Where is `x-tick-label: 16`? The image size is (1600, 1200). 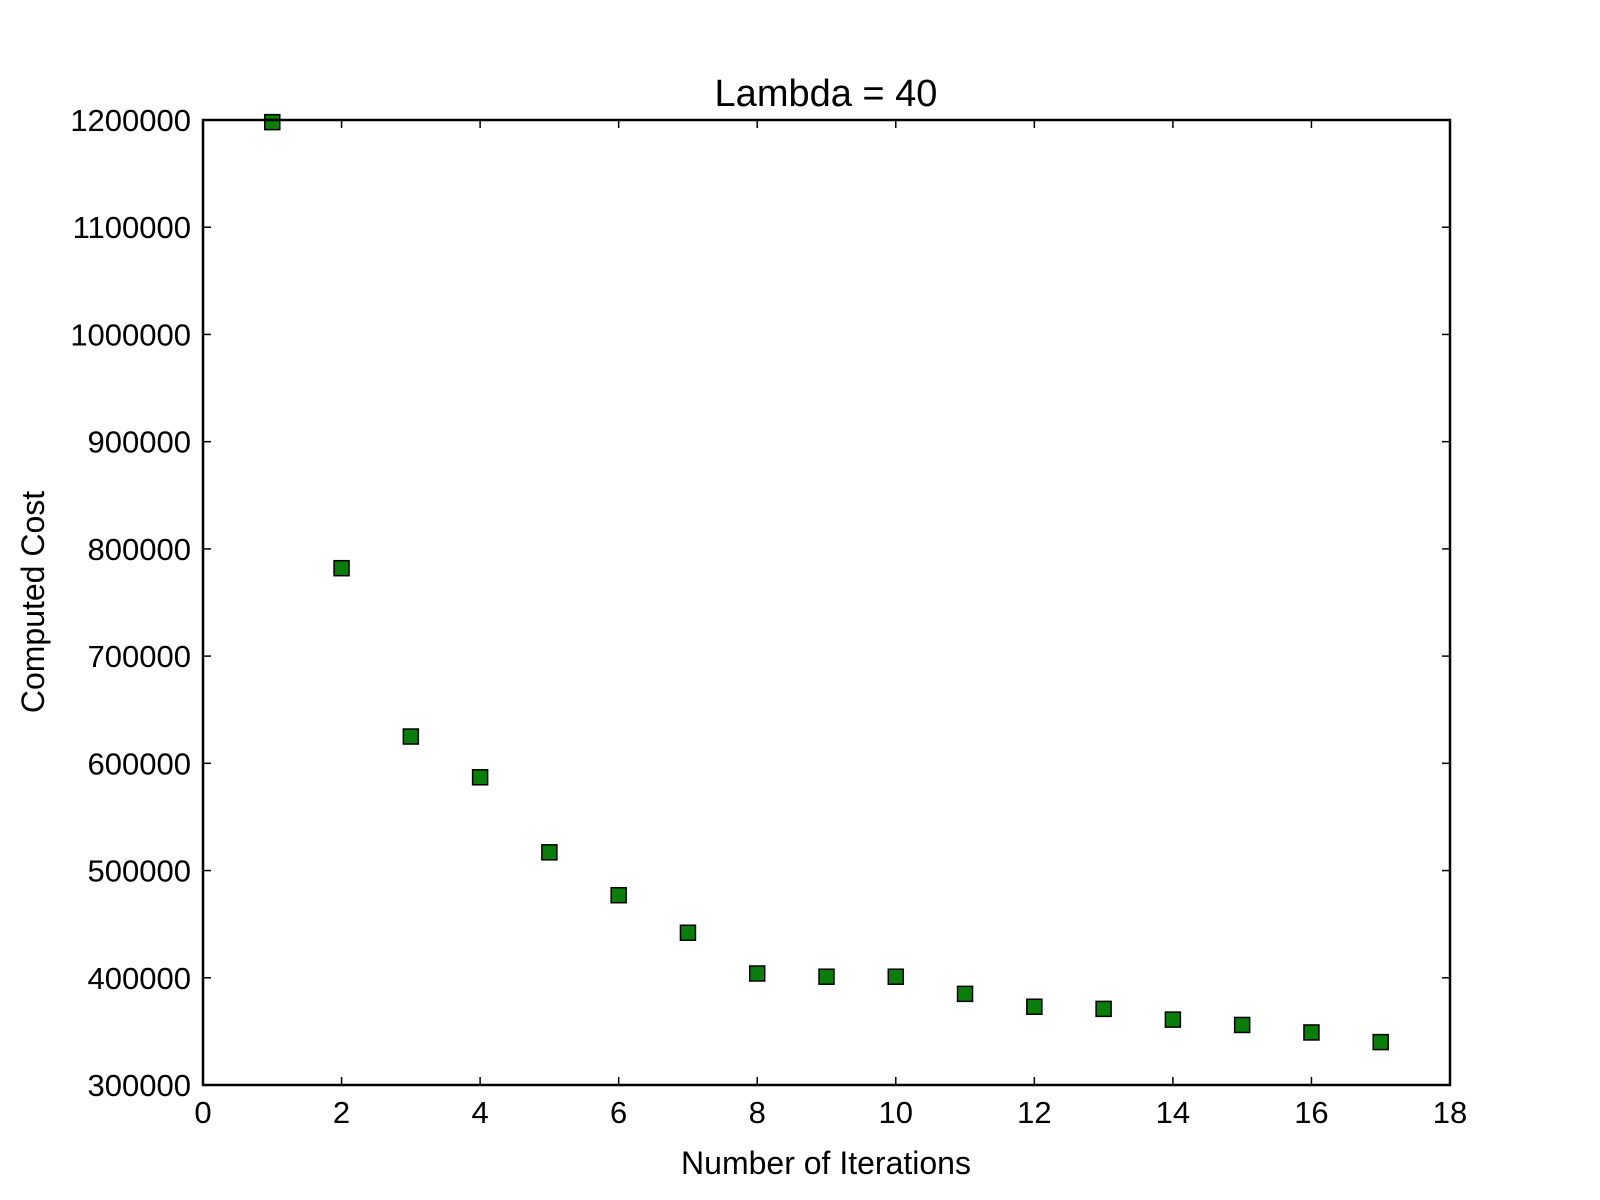 x-tick-label: 16 is located at coordinates (1311, 1112).